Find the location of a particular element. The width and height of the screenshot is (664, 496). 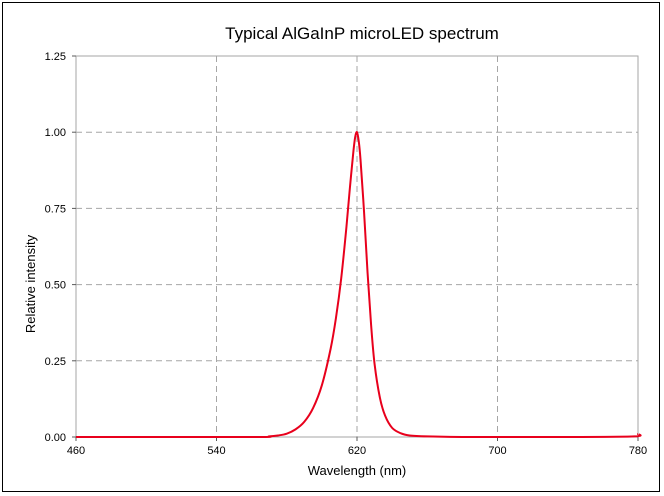

x-tick-label: 780 is located at coordinates (638, 451).